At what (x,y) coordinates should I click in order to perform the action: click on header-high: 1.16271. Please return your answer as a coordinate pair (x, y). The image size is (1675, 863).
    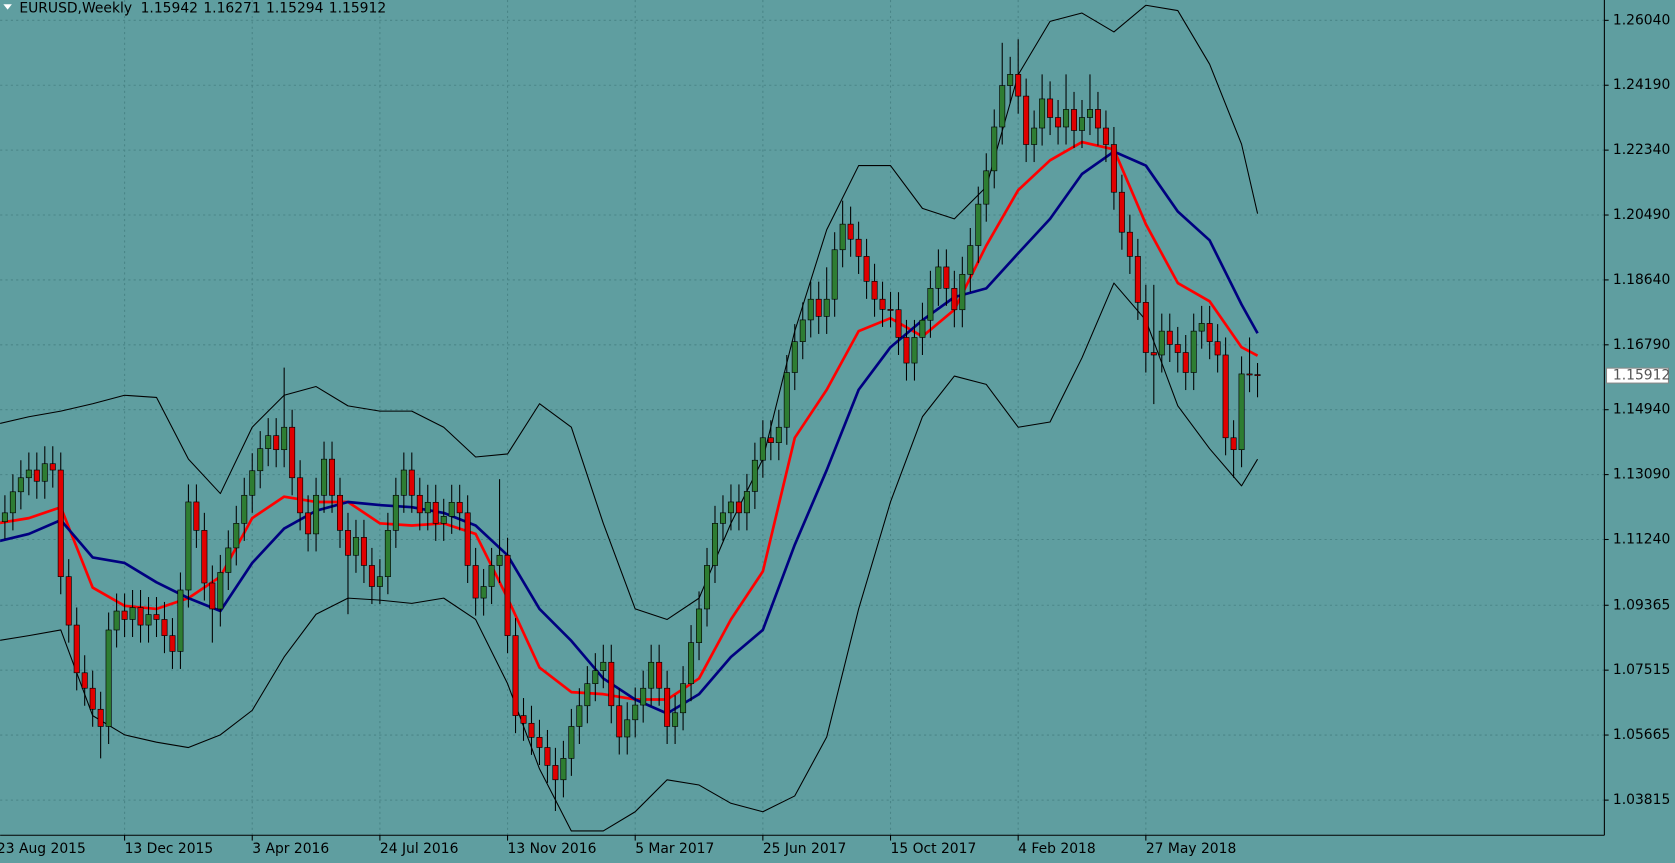
    Looking at the image, I should click on (231, 9).